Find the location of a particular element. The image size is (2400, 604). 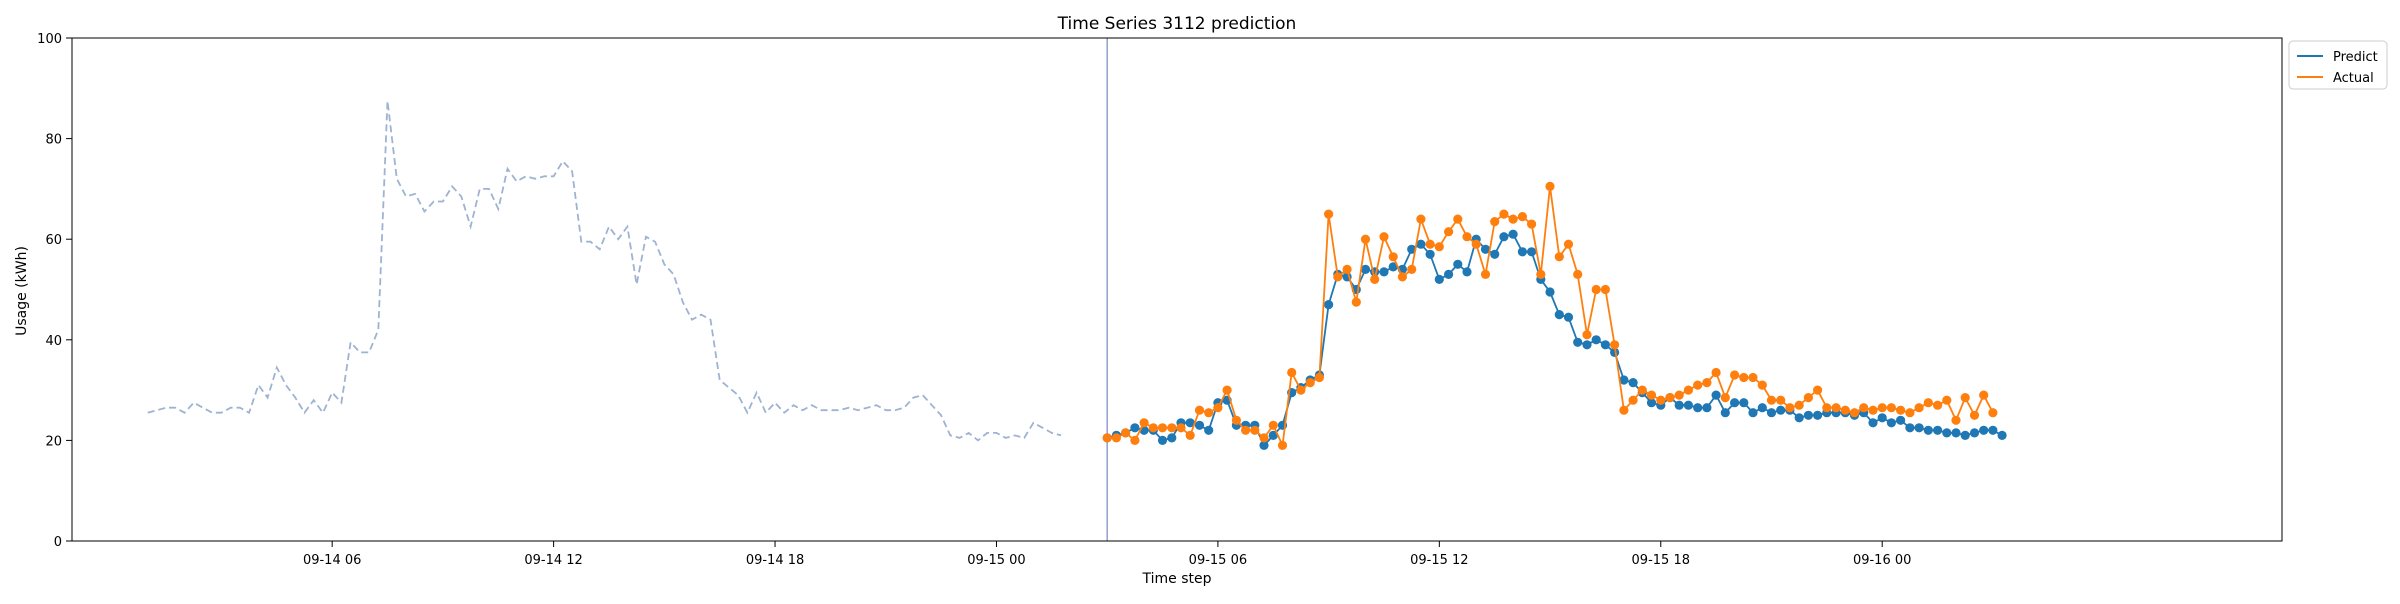

y-tick-label: 20 is located at coordinates (53, 441).